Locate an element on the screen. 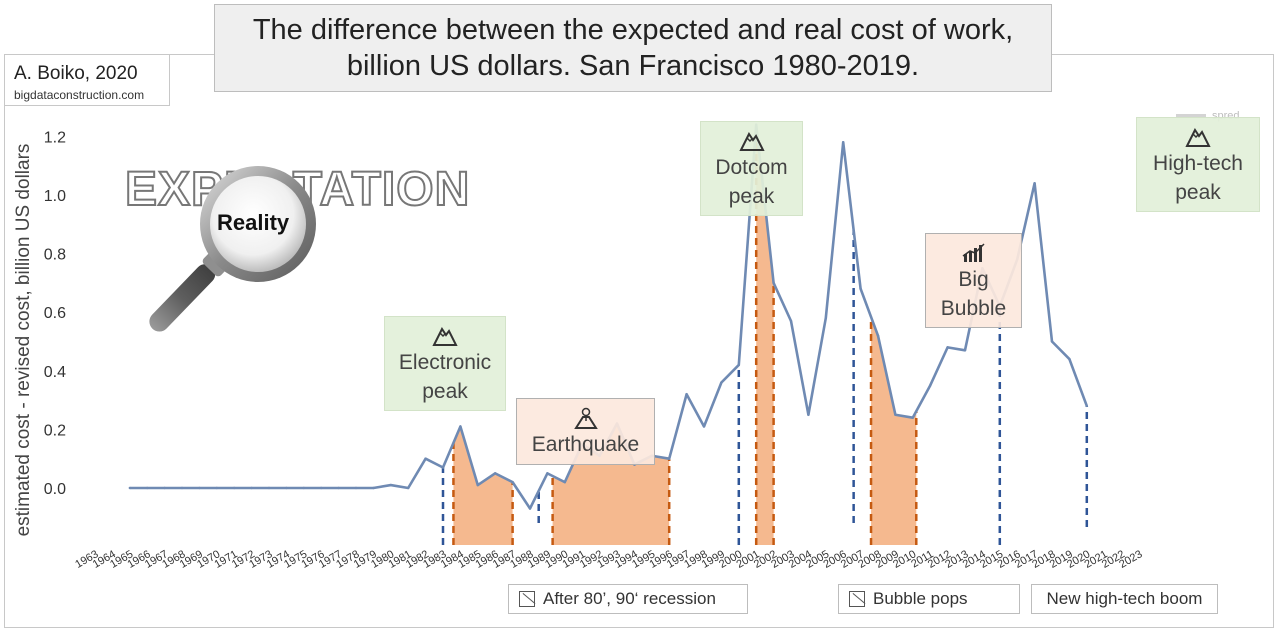  period-label-new-boom: New high-tech boom is located at coordinates (1124, 599).